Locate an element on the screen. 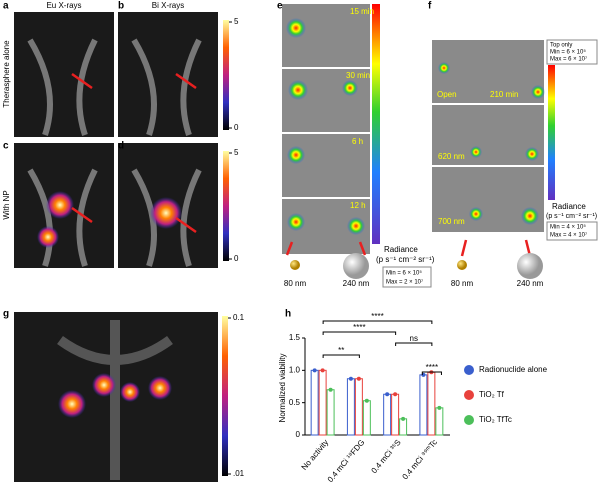  condition-label: 620 nm is located at coordinates (451, 156).